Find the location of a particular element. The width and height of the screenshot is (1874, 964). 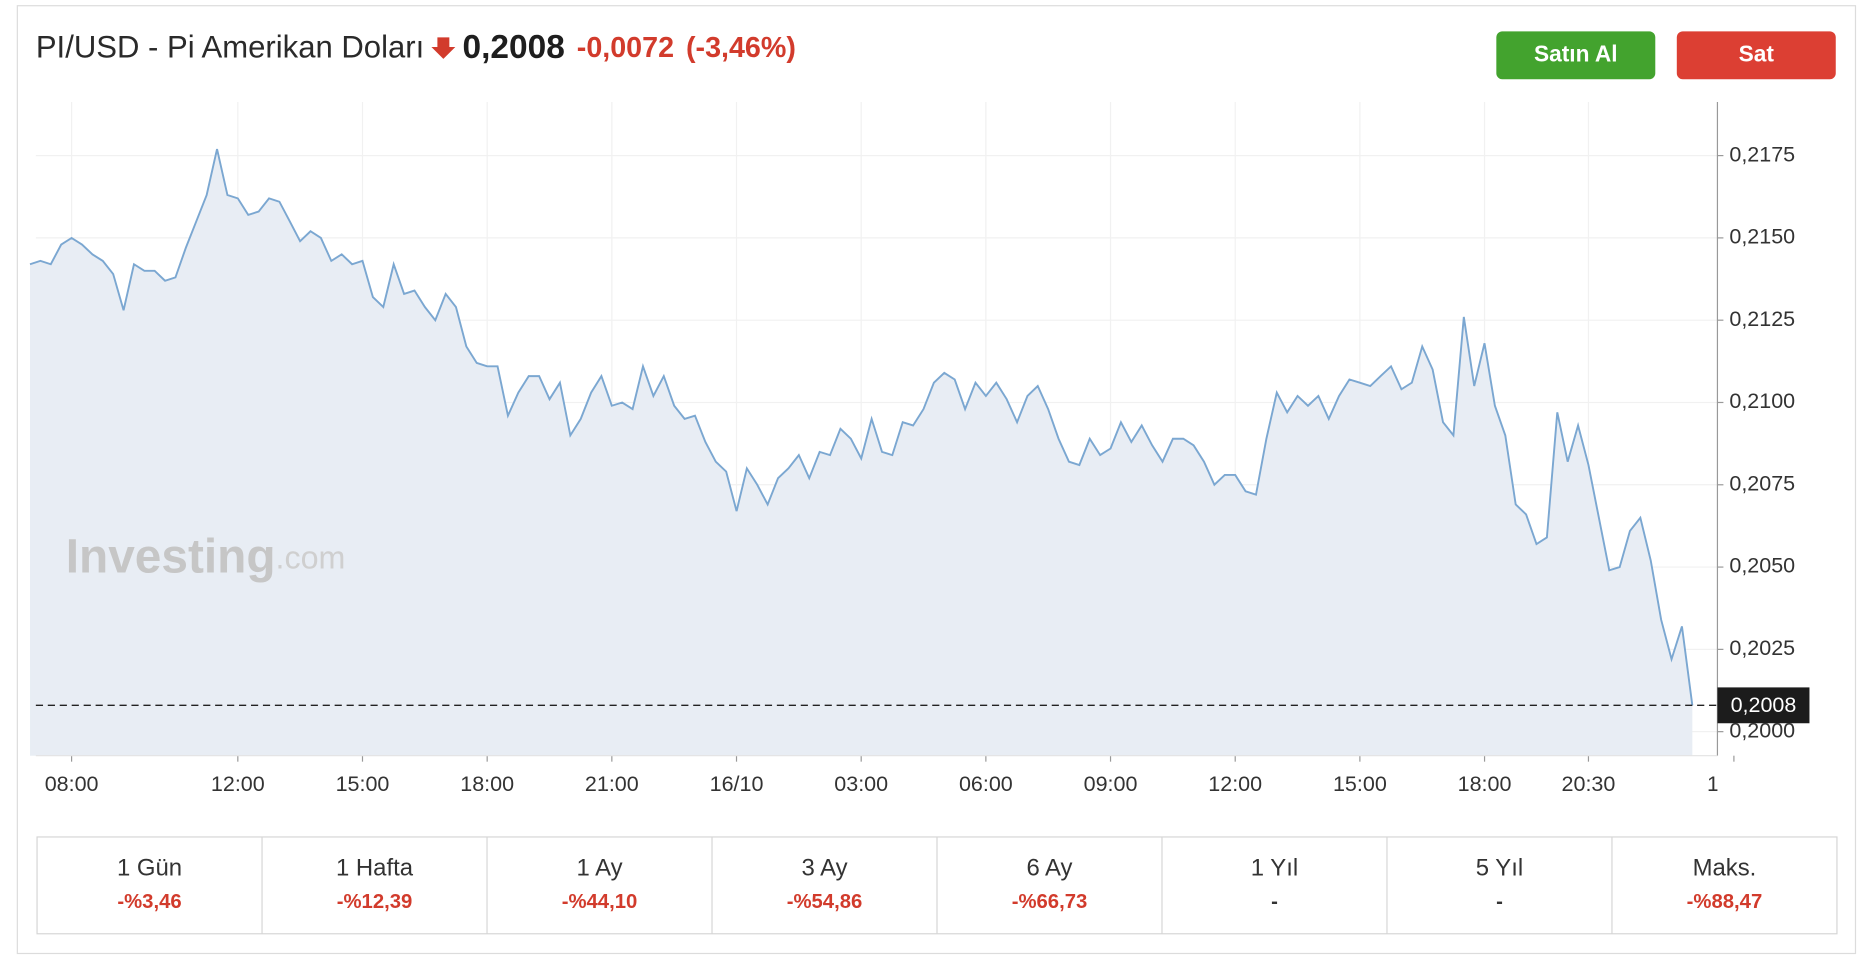

y-tick-label: 0,2175 is located at coordinates (1762, 154).